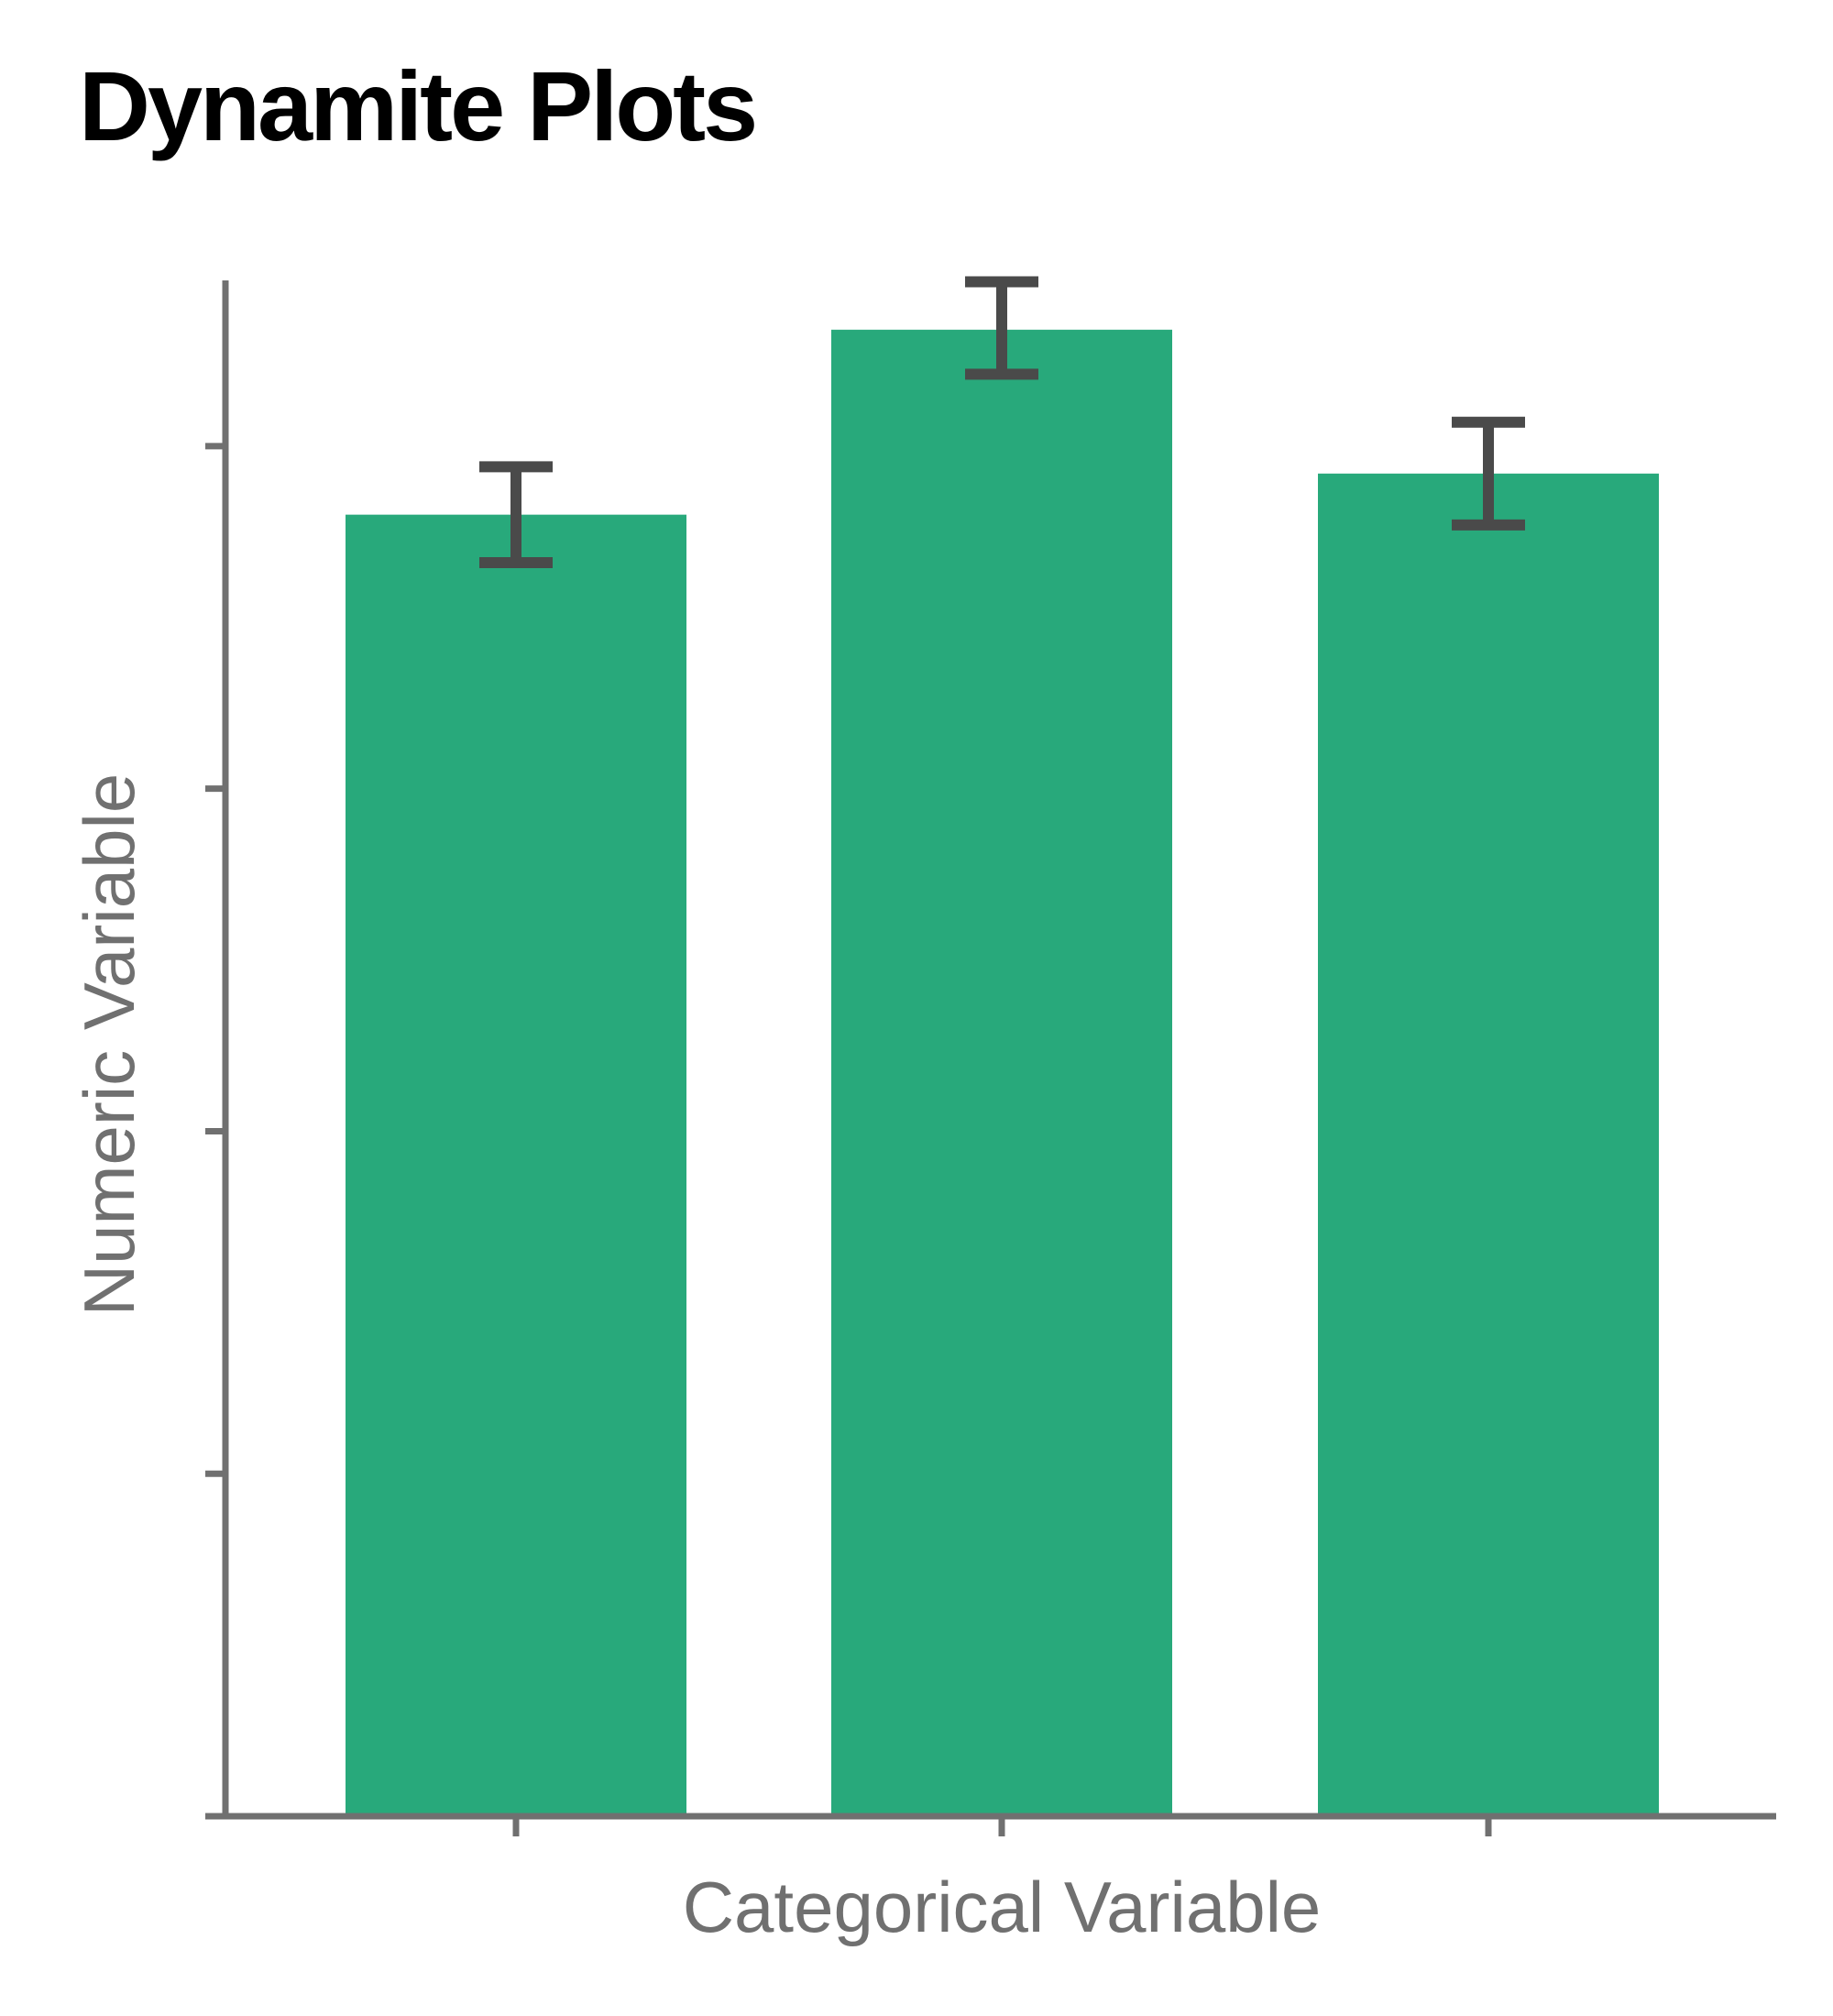 The height and width of the screenshot is (2016, 1833). I want to click on x-axis-label: Categorical Variable, so click(1002, 1907).